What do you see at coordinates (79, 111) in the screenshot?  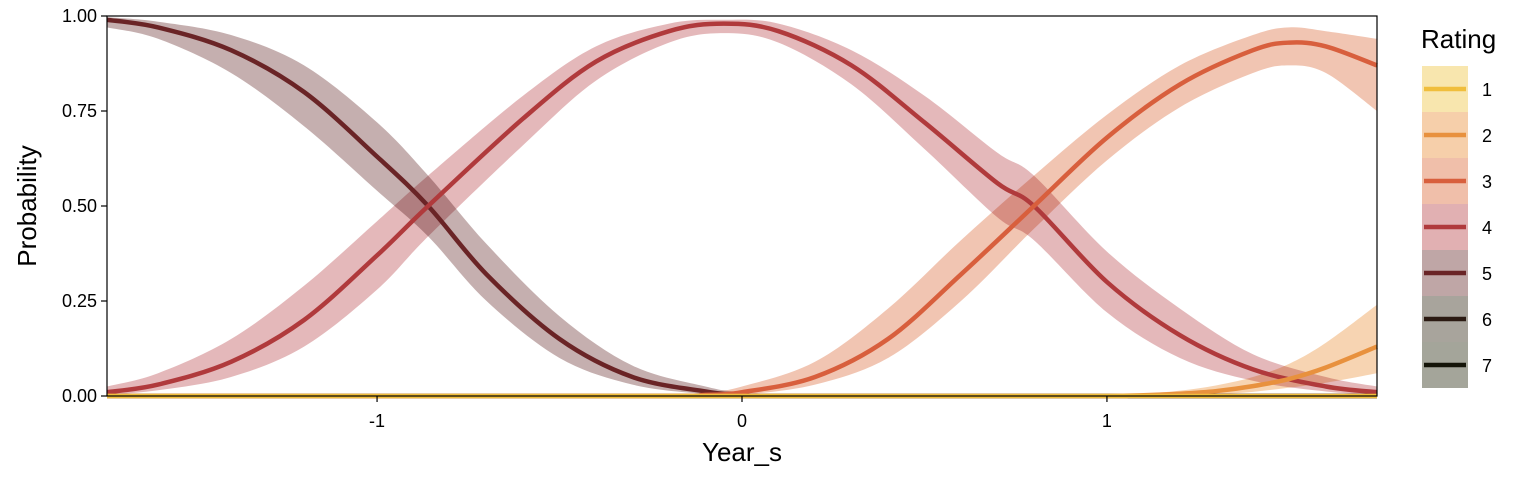 I see `y-tick-label: 0.75` at bounding box center [79, 111].